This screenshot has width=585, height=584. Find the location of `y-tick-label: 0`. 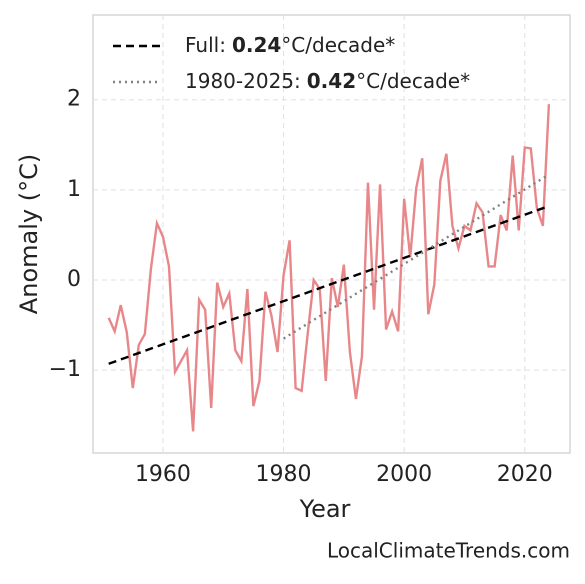

y-tick-label: 0 is located at coordinates (74, 279).